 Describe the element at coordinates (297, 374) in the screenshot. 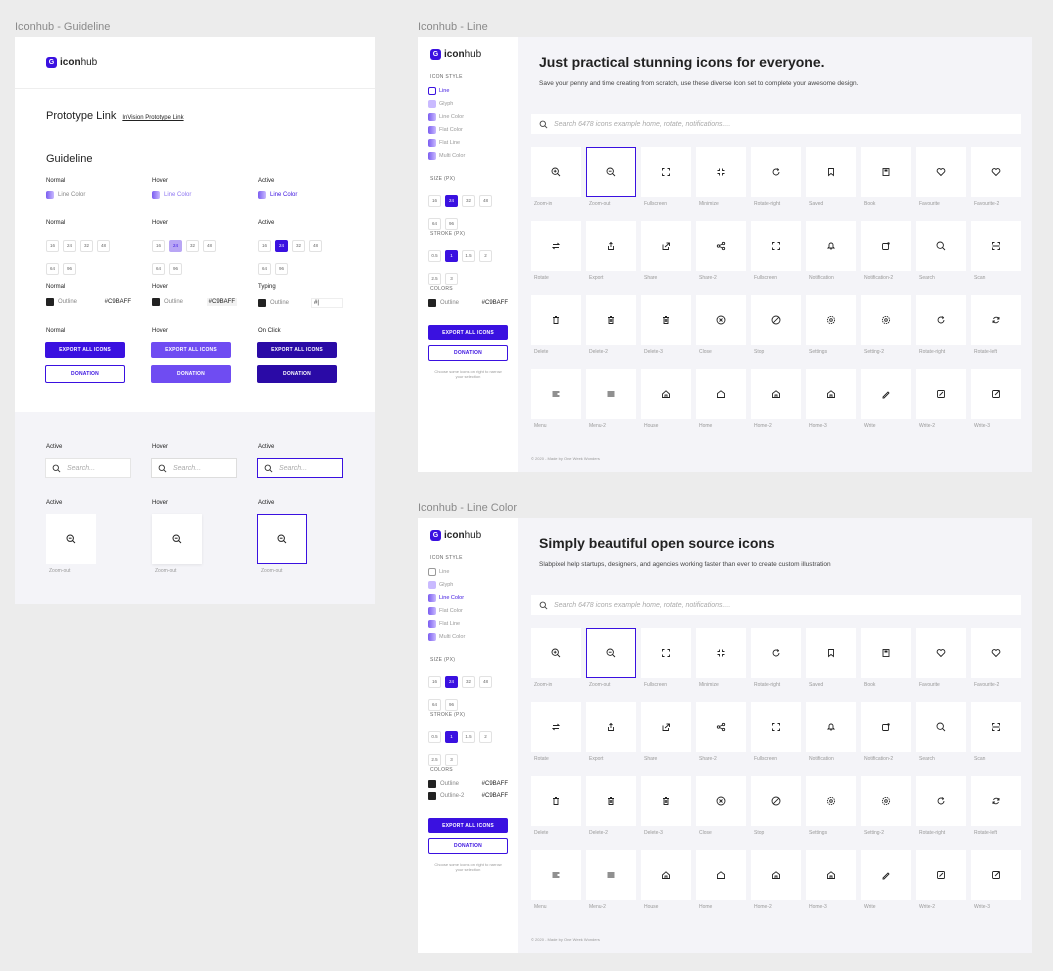

I see `donation-button-click: DONATION` at that location.